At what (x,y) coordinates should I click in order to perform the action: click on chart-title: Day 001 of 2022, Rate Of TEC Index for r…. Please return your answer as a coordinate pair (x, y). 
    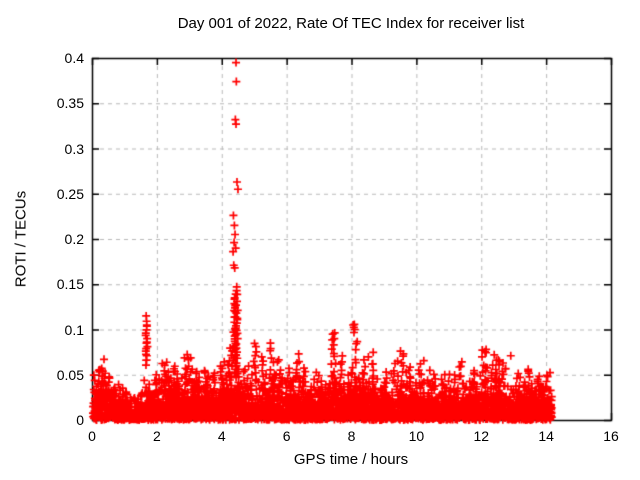
    Looking at the image, I should click on (351, 23).